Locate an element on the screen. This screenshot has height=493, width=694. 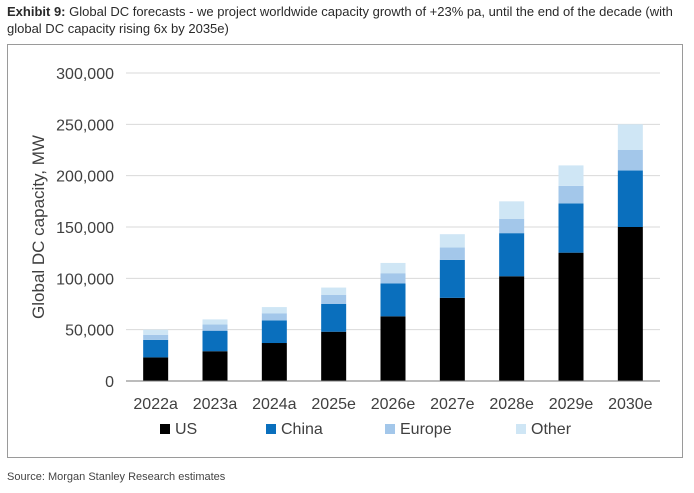
bar-other-2023a is located at coordinates (215, 322).